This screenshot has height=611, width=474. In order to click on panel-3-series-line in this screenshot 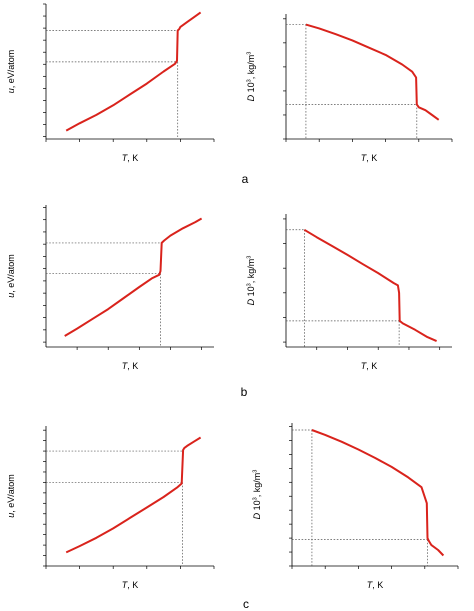, I will do `click(133, 277)`.